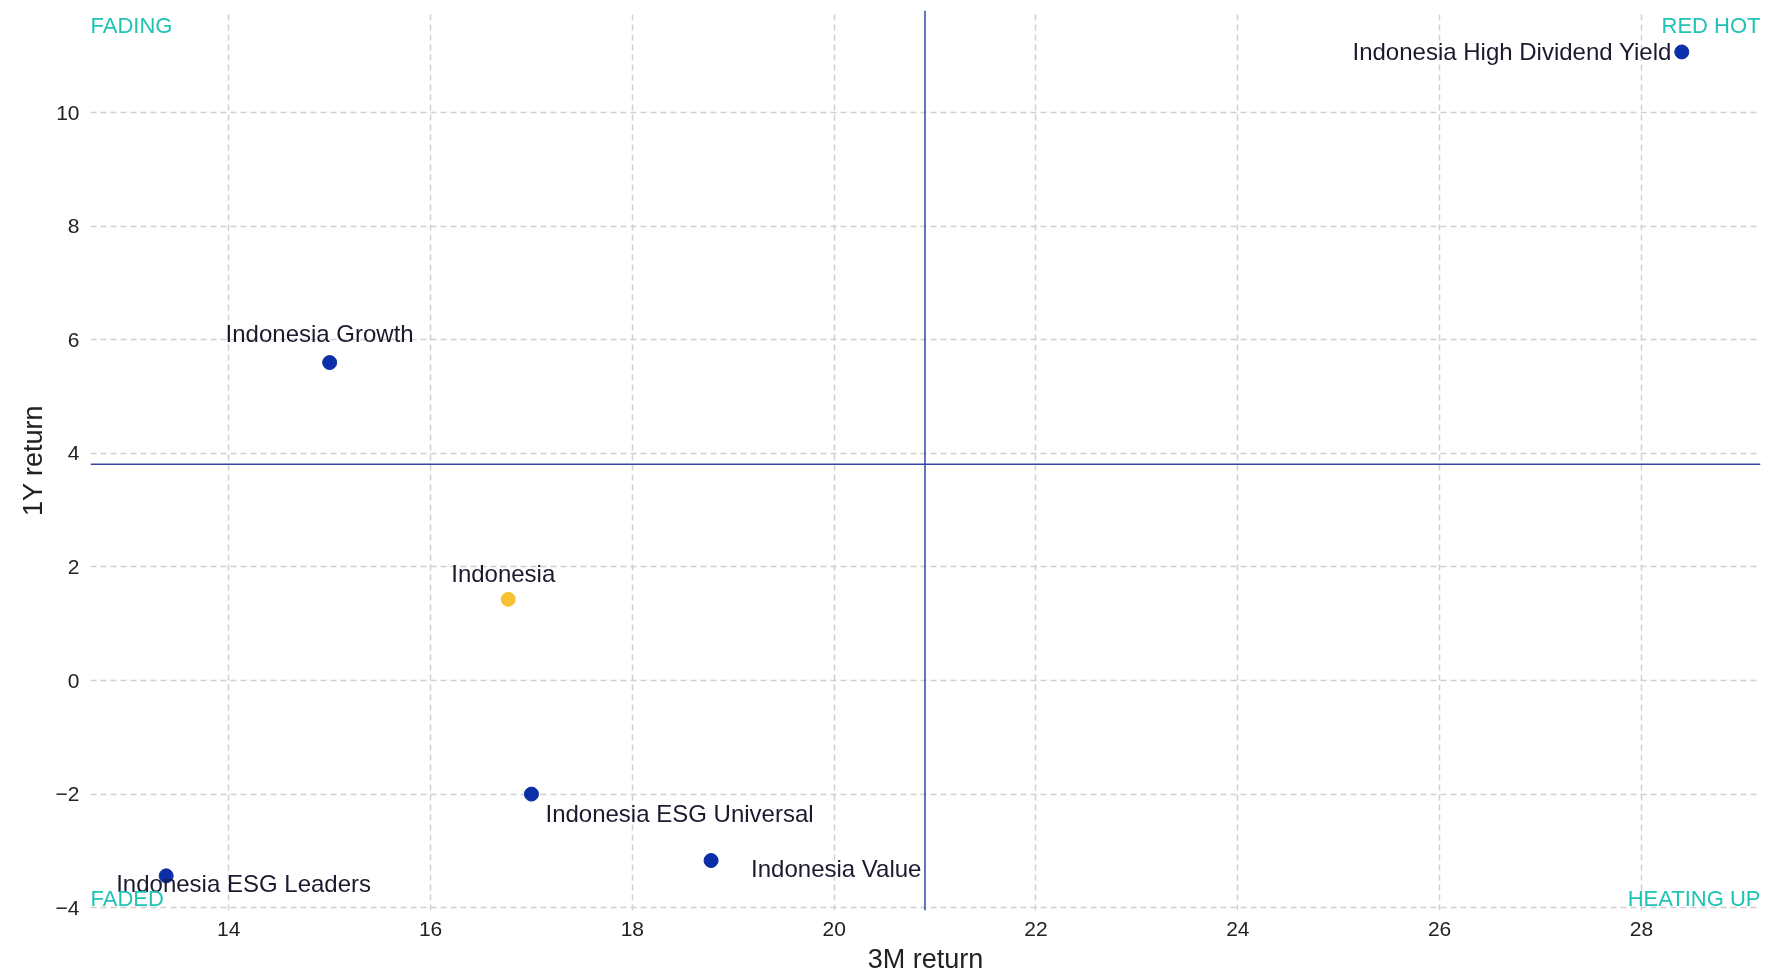 This screenshot has width=1775, height=980. What do you see at coordinates (73, 680) in the screenshot?
I see `y-tick-label: 0` at bounding box center [73, 680].